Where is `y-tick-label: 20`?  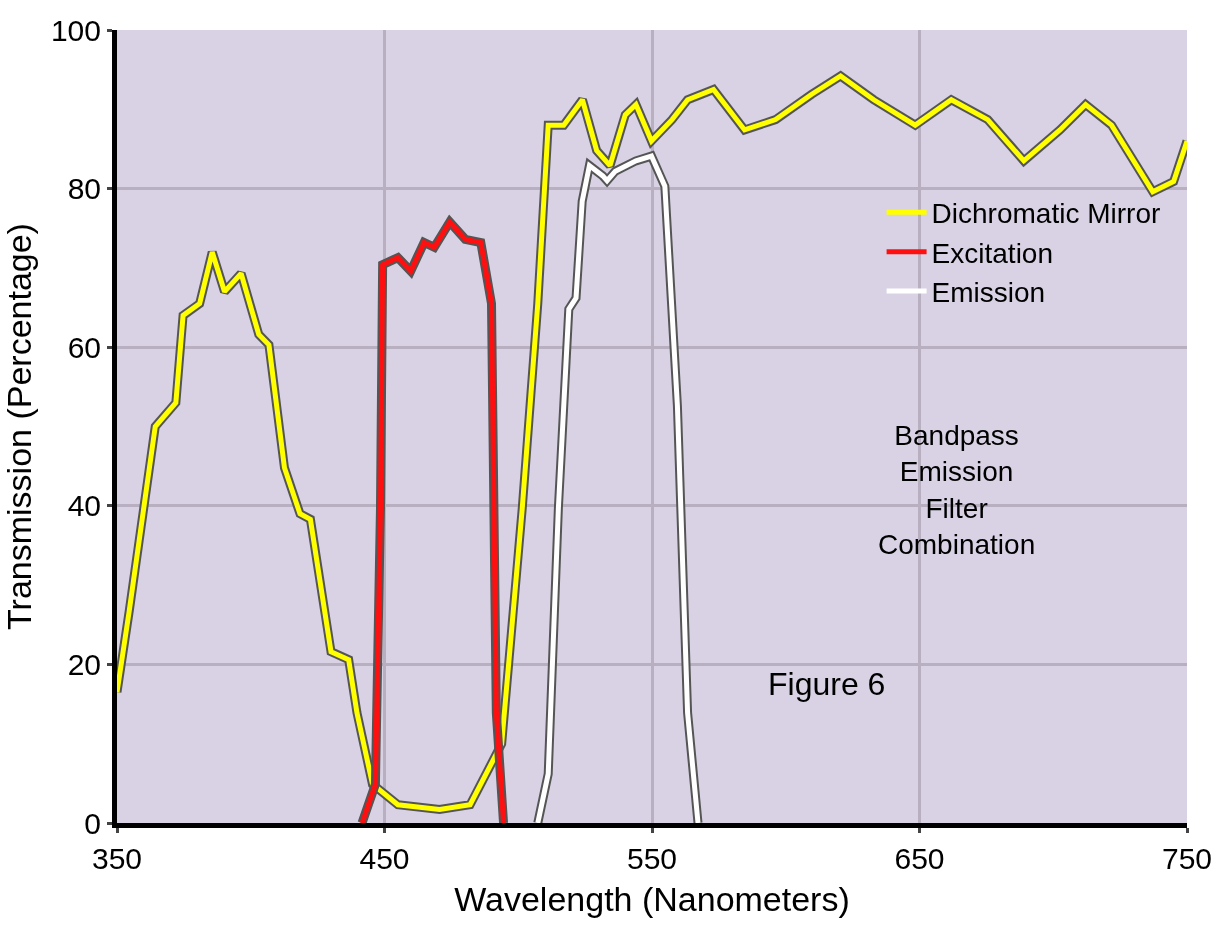 y-tick-label: 20 is located at coordinates (84, 664).